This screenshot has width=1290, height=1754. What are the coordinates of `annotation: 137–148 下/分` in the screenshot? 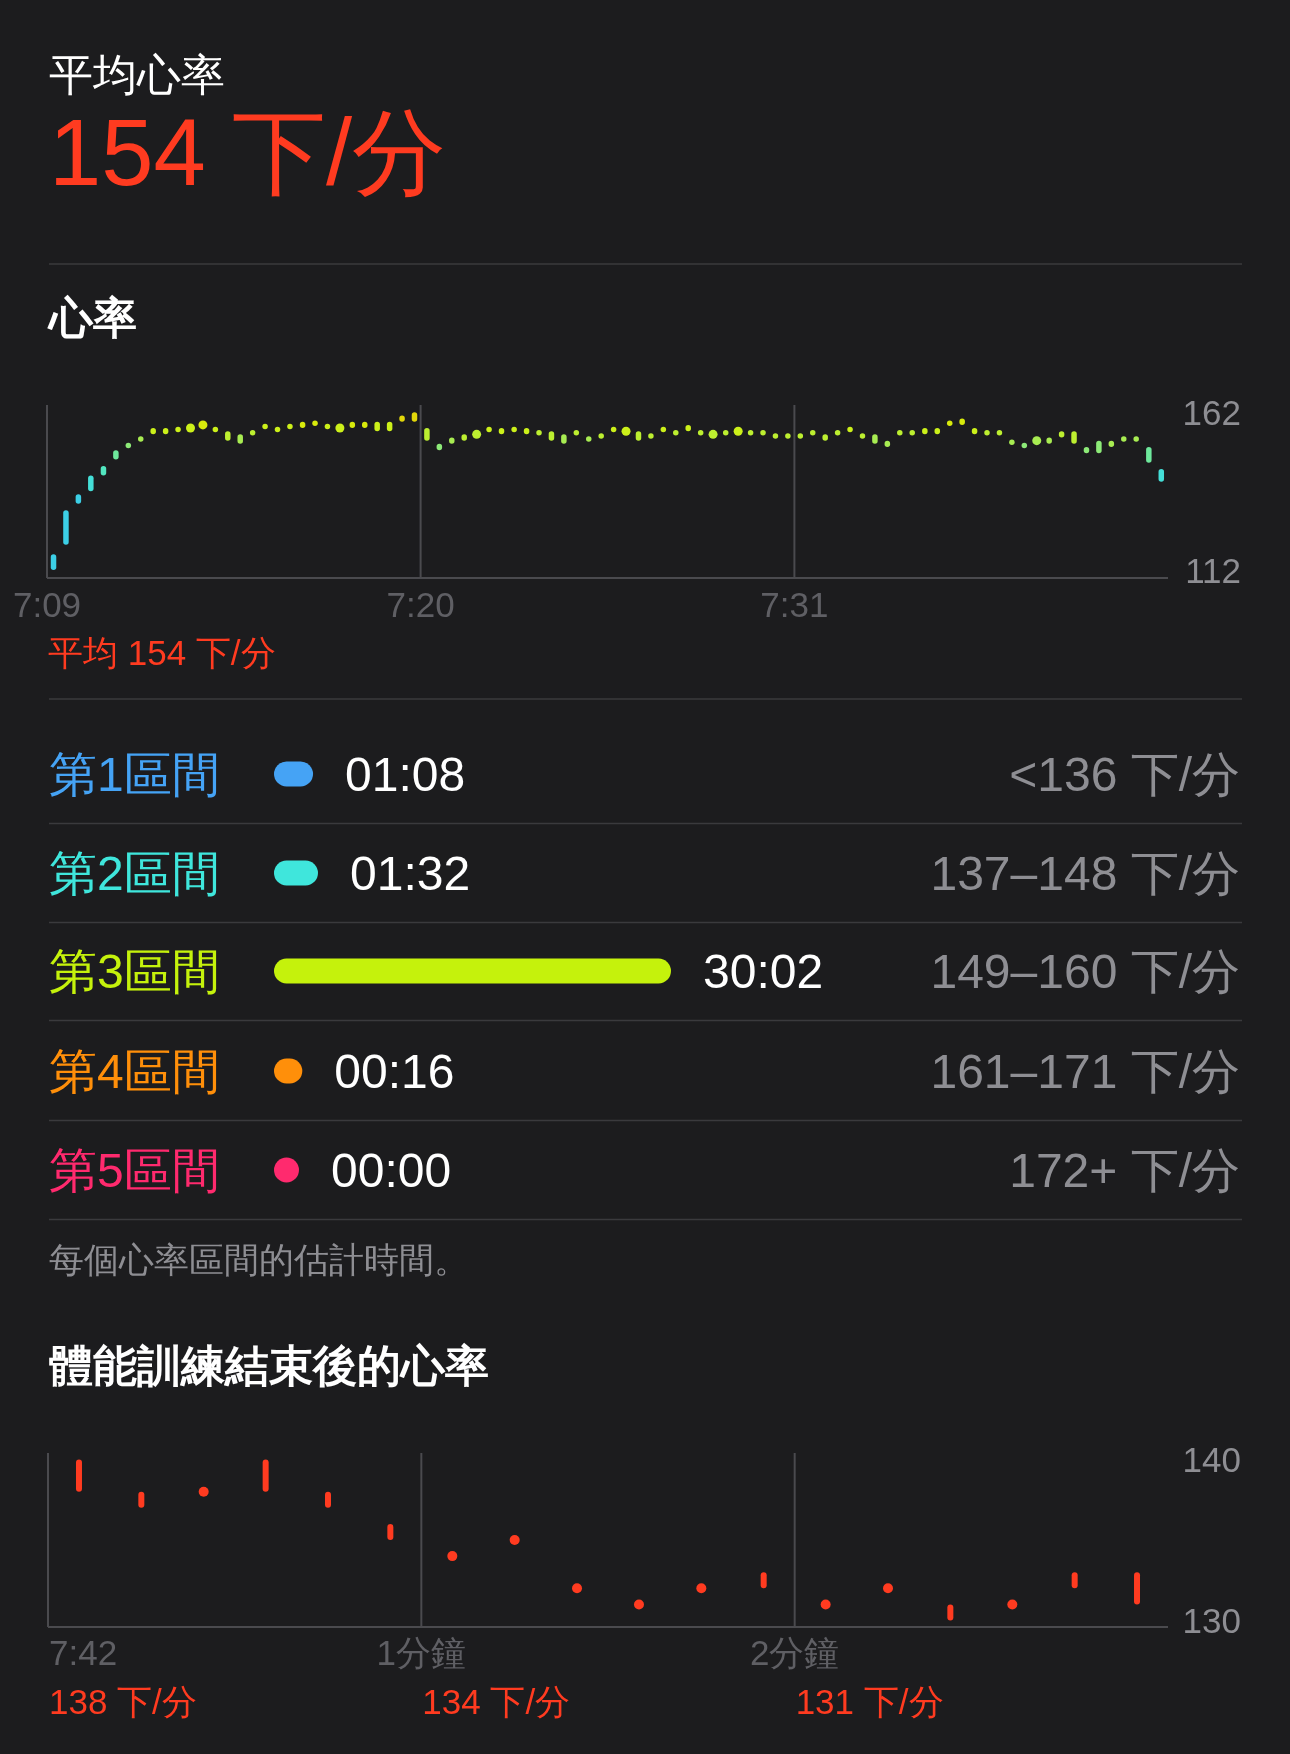 It's located at (1085, 874).